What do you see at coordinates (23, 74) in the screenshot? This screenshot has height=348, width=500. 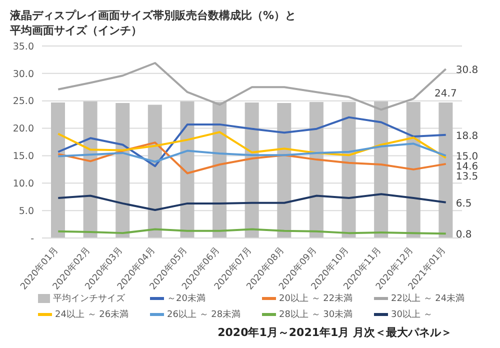 I see `y-tick-label: 30.0` at bounding box center [23, 74].